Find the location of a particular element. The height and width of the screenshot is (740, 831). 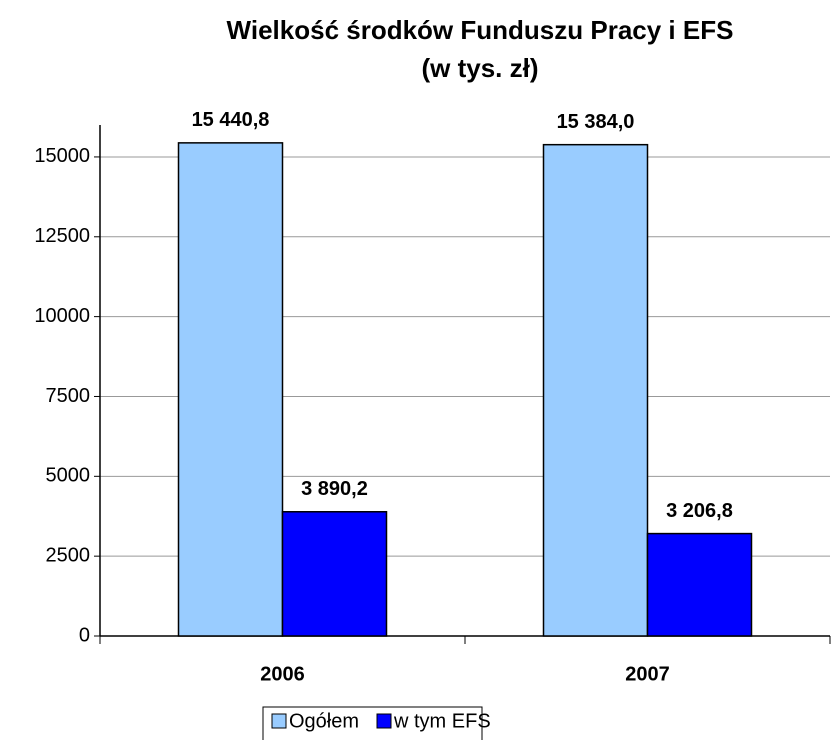

y-tick-label: 5000 is located at coordinates (68, 476).